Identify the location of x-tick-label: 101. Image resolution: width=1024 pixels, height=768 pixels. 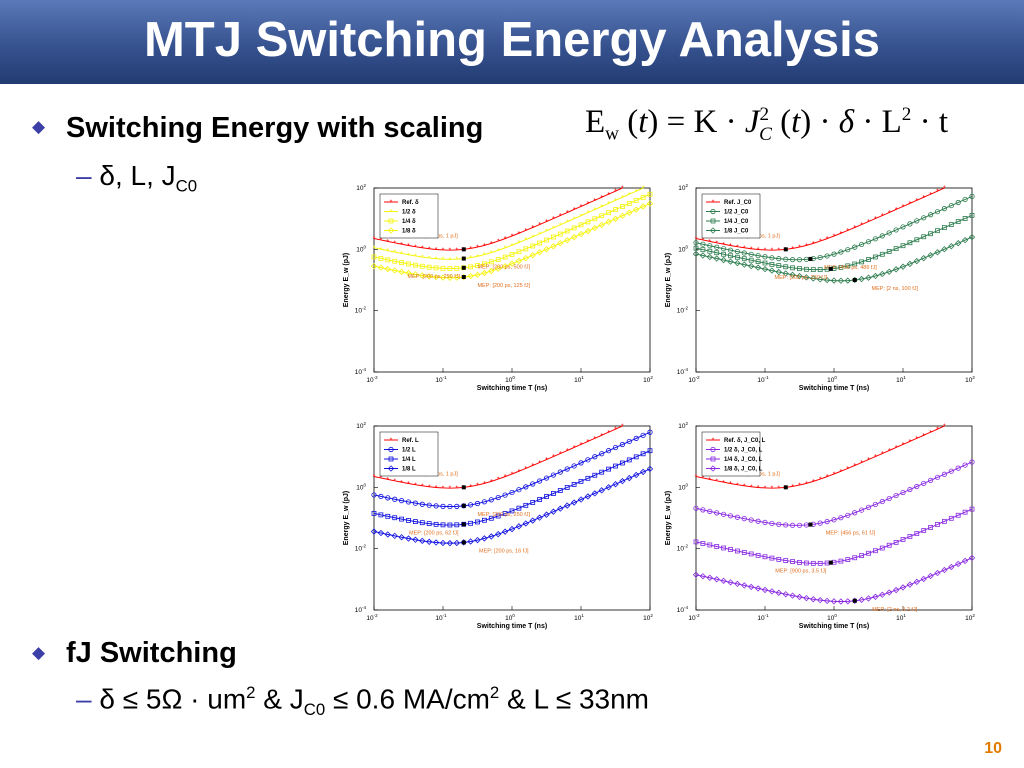
(901, 379).